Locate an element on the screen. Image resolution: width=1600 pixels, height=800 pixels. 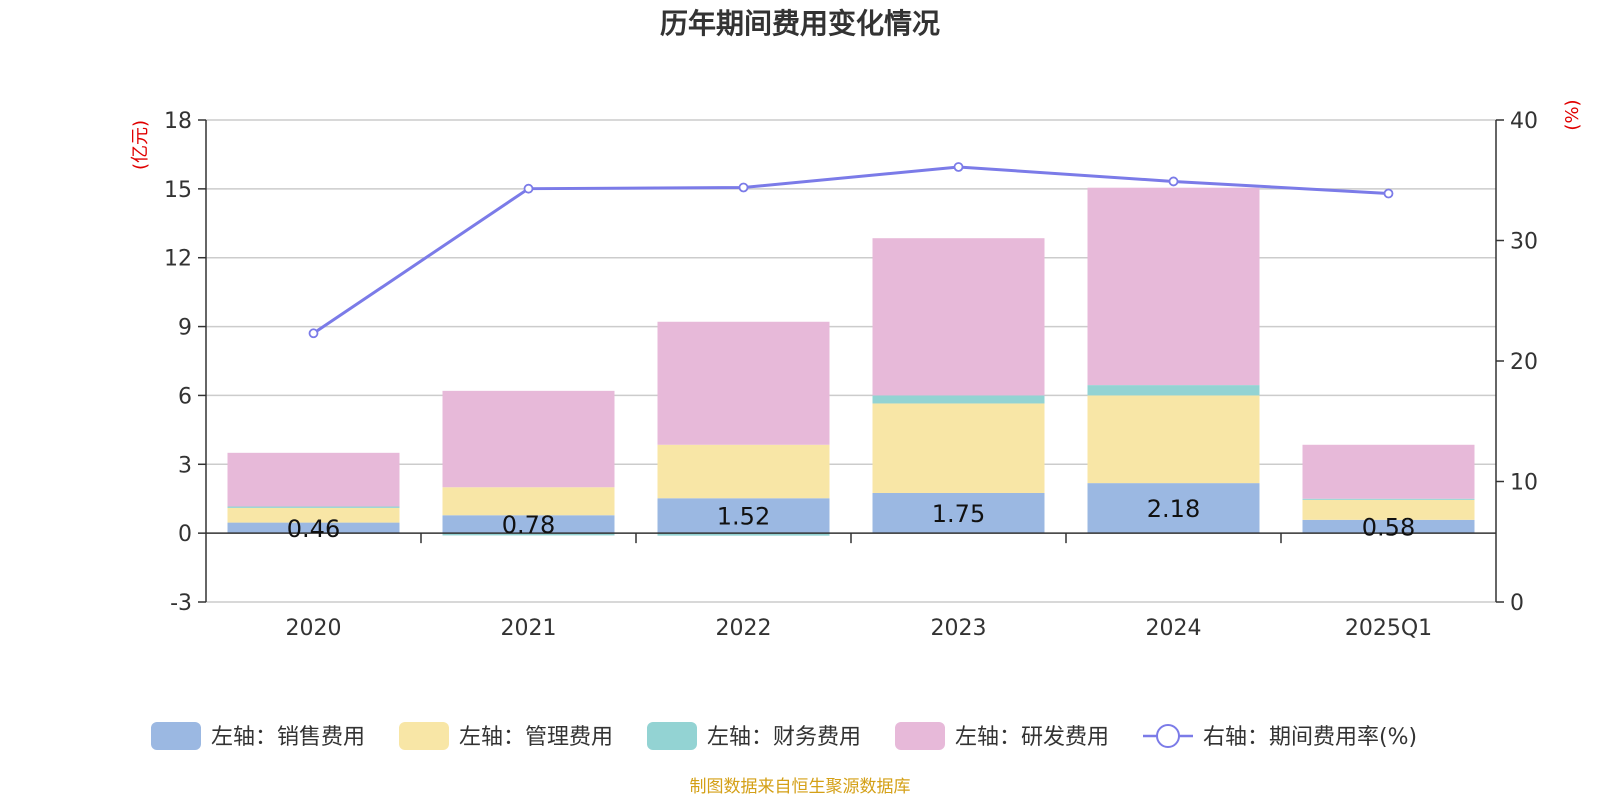
left-tick-label: -3 is located at coordinates (181, 603).